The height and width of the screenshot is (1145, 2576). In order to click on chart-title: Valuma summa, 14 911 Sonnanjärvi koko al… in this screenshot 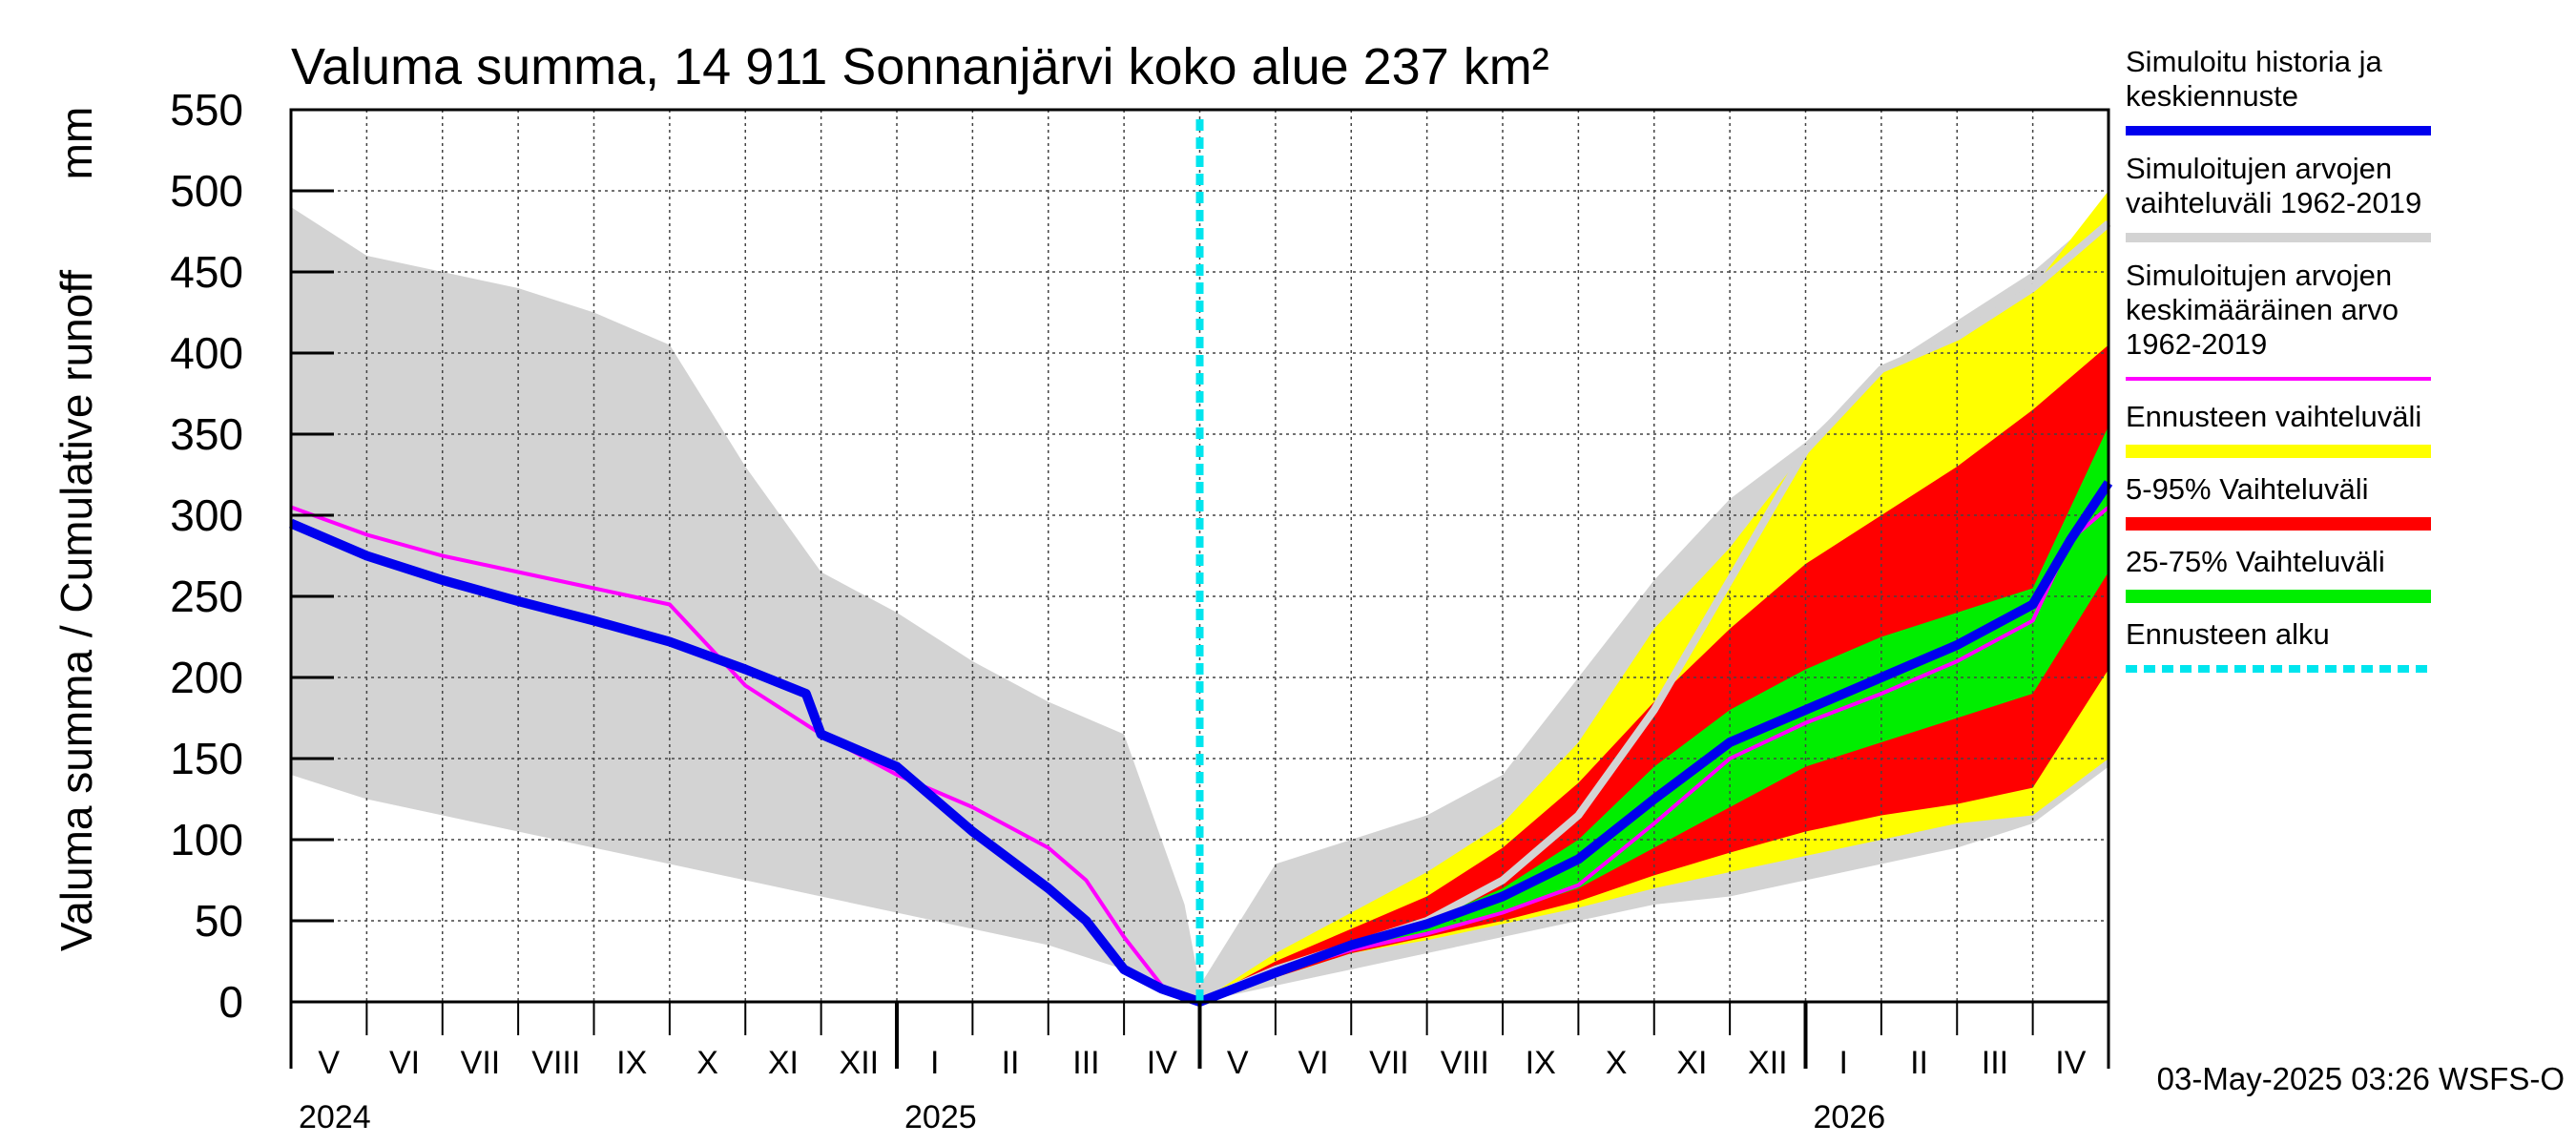, I will do `click(920, 66)`.